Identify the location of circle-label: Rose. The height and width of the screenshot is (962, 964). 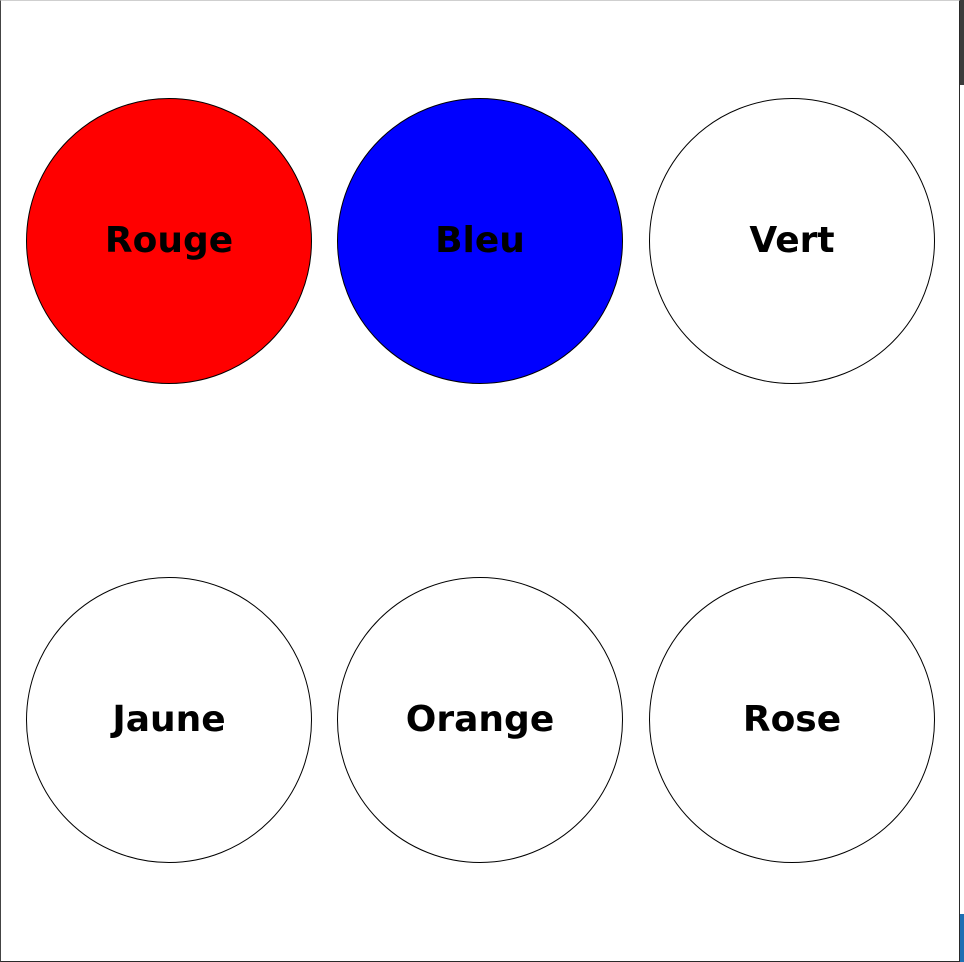
(792, 719).